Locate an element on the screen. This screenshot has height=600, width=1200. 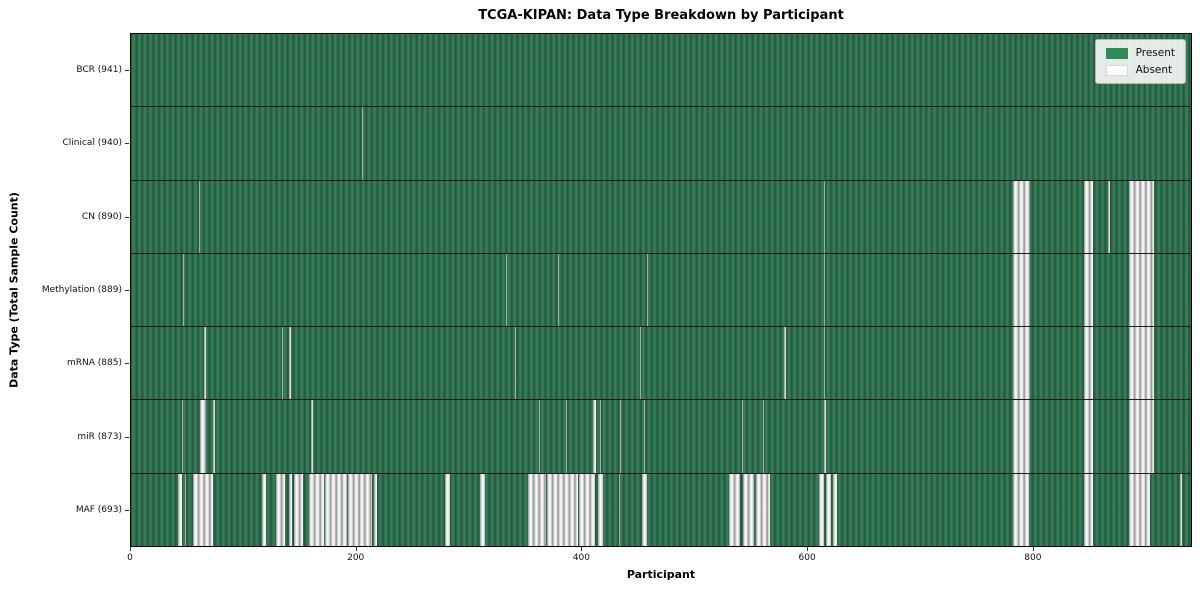
y-tick-label-mir: miR (873) is located at coordinates (99, 436).